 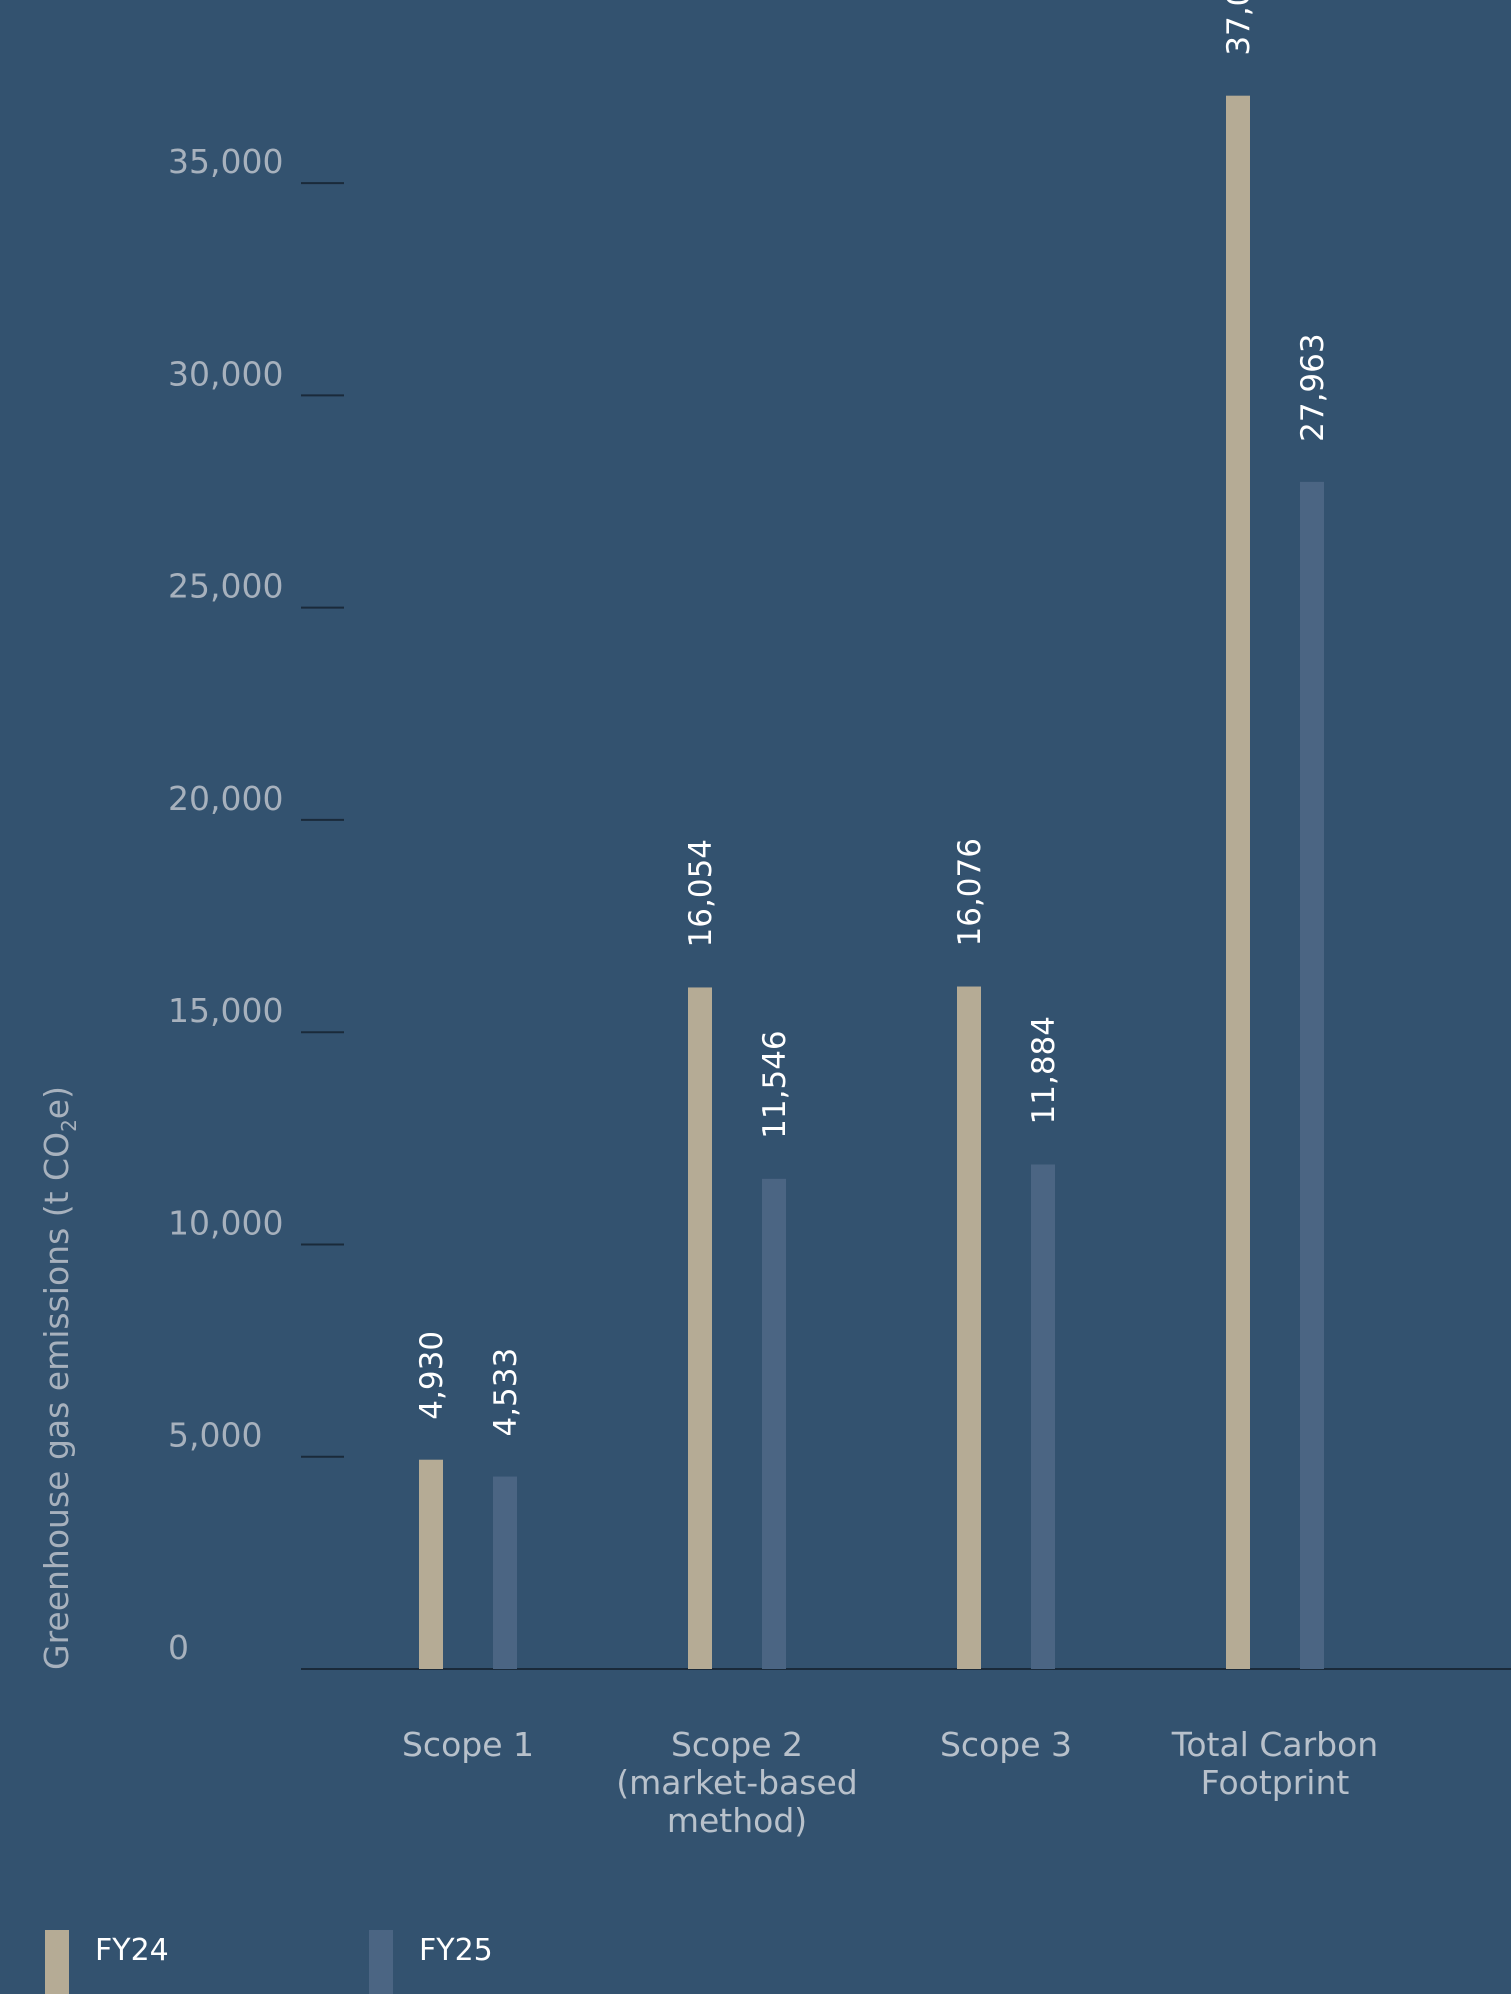 What do you see at coordinates (1274, 1763) in the screenshot?
I see `x-tick-label: Total Carbon Footprint` at bounding box center [1274, 1763].